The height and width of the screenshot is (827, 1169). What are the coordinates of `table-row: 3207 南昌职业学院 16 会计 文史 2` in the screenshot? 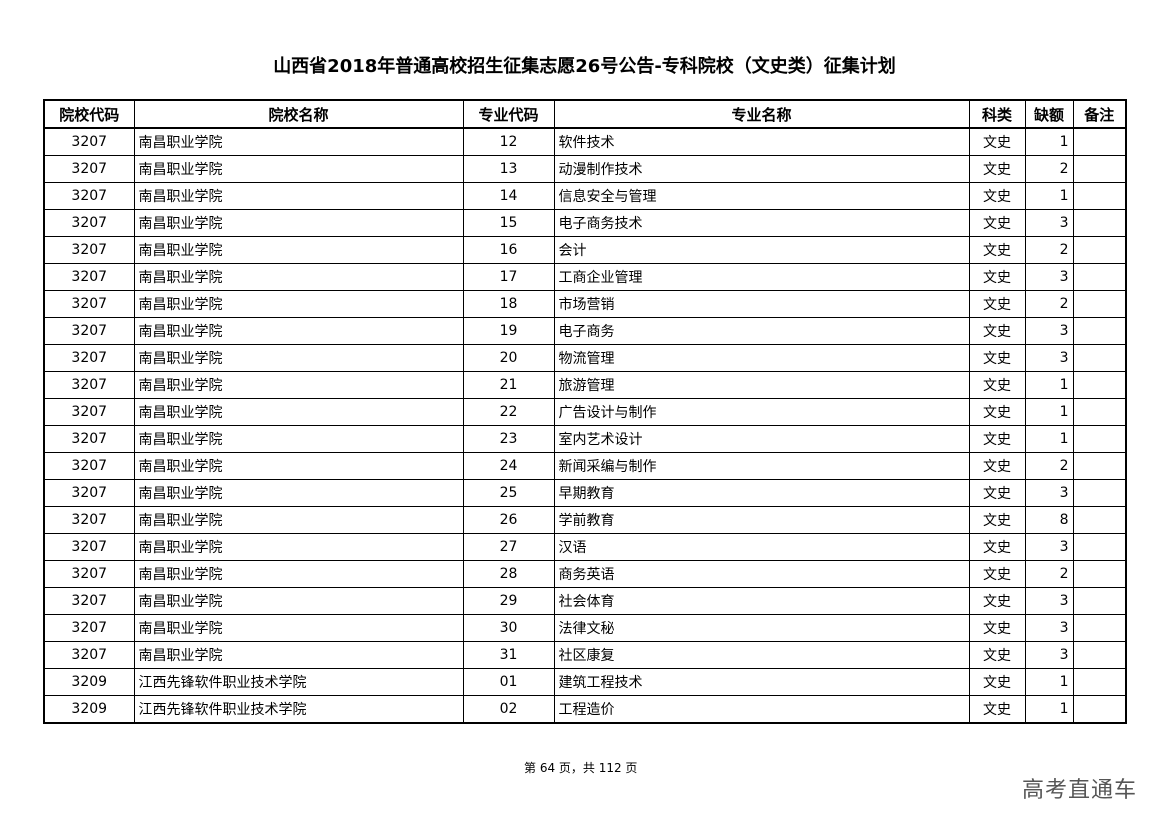 It's located at (585, 250).